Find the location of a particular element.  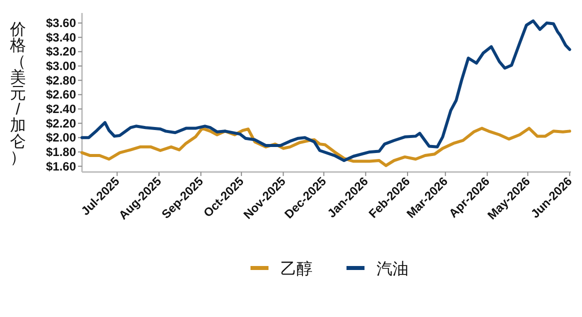

y-tick-label: $2.00 is located at coordinates (61, 137).